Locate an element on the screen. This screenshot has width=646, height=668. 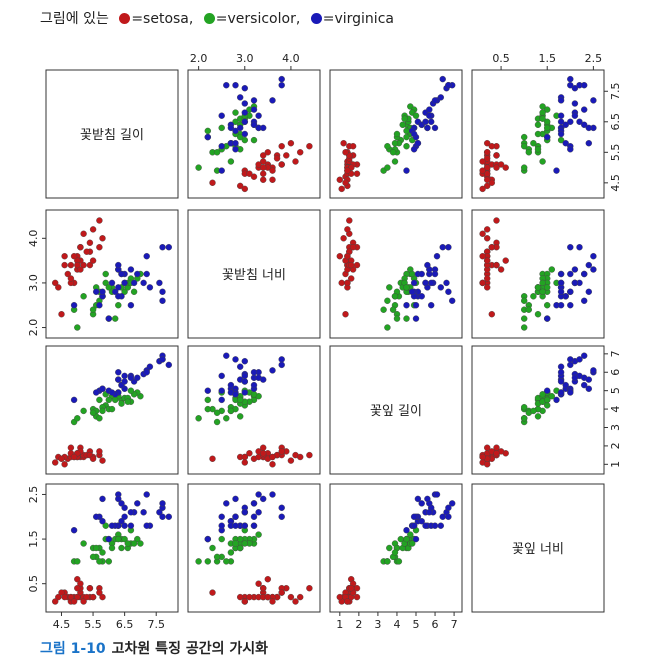
figure-title: 고차원 특징 공간의 가시화 is located at coordinates (189, 649).